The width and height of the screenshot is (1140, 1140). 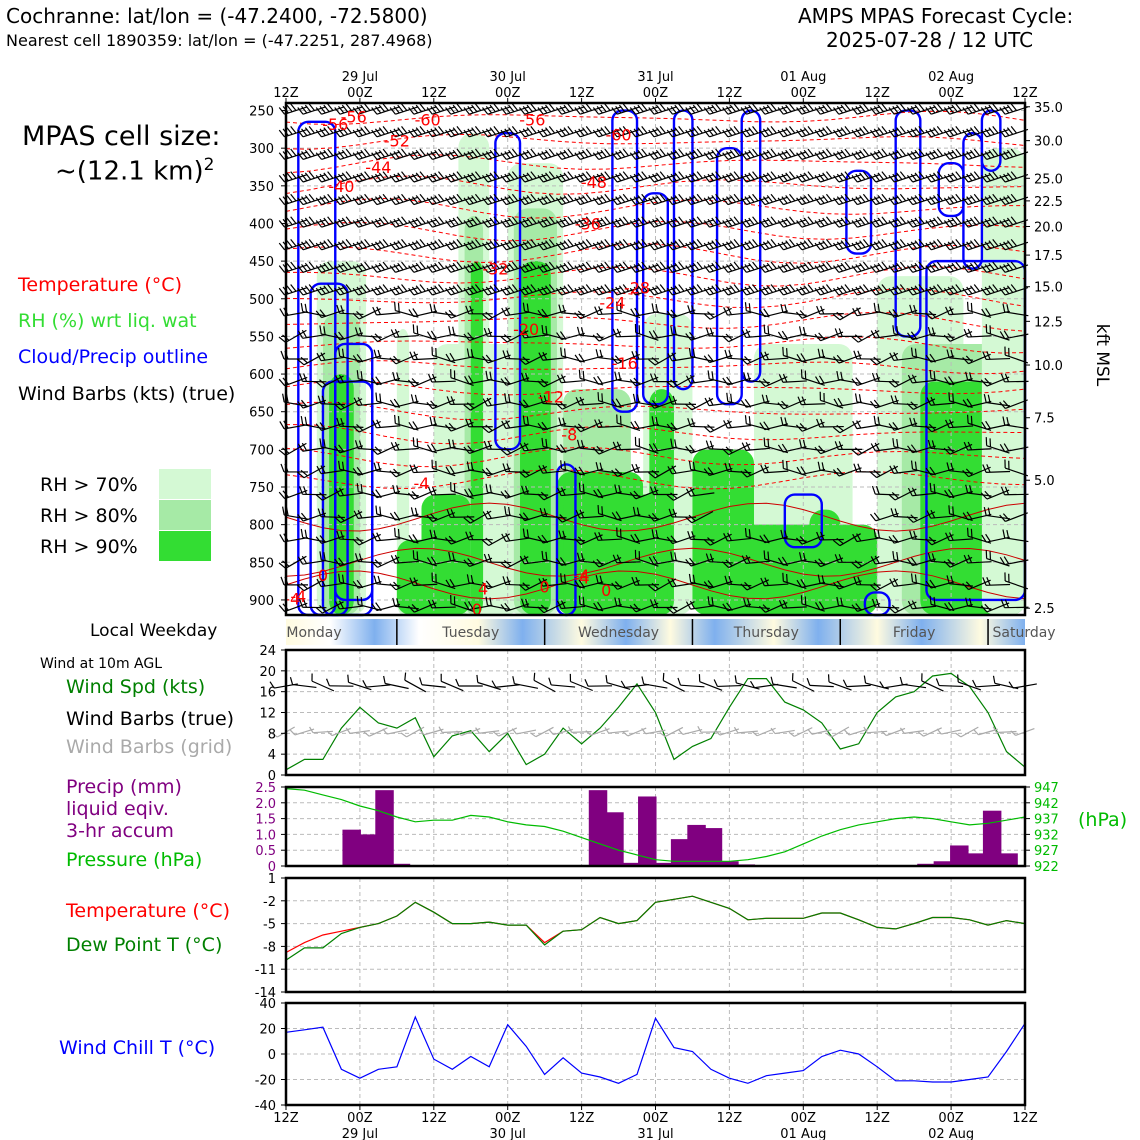 I want to click on temperature-contour-label: -32, so click(x=495, y=269).